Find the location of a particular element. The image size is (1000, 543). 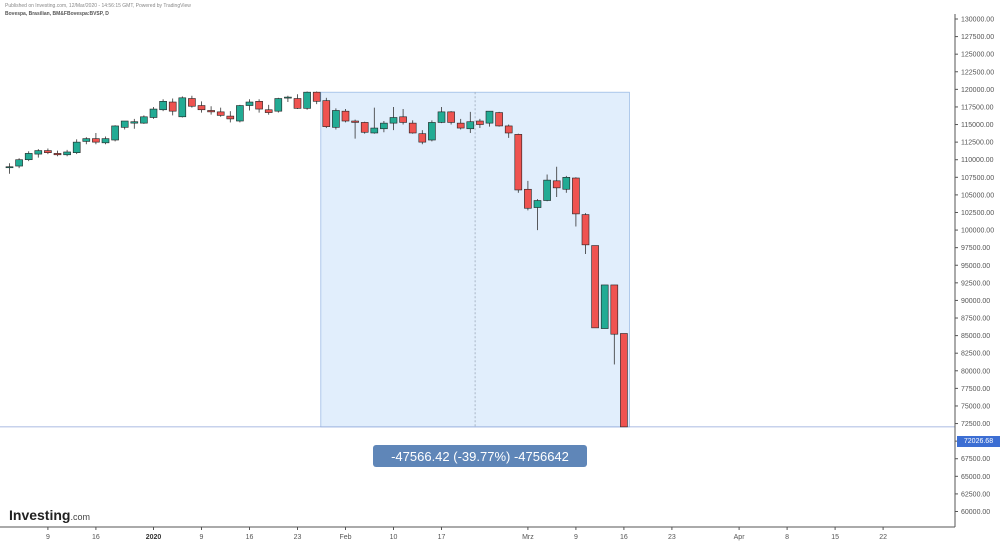

investing-logo: Investing.com is located at coordinates (49, 515).